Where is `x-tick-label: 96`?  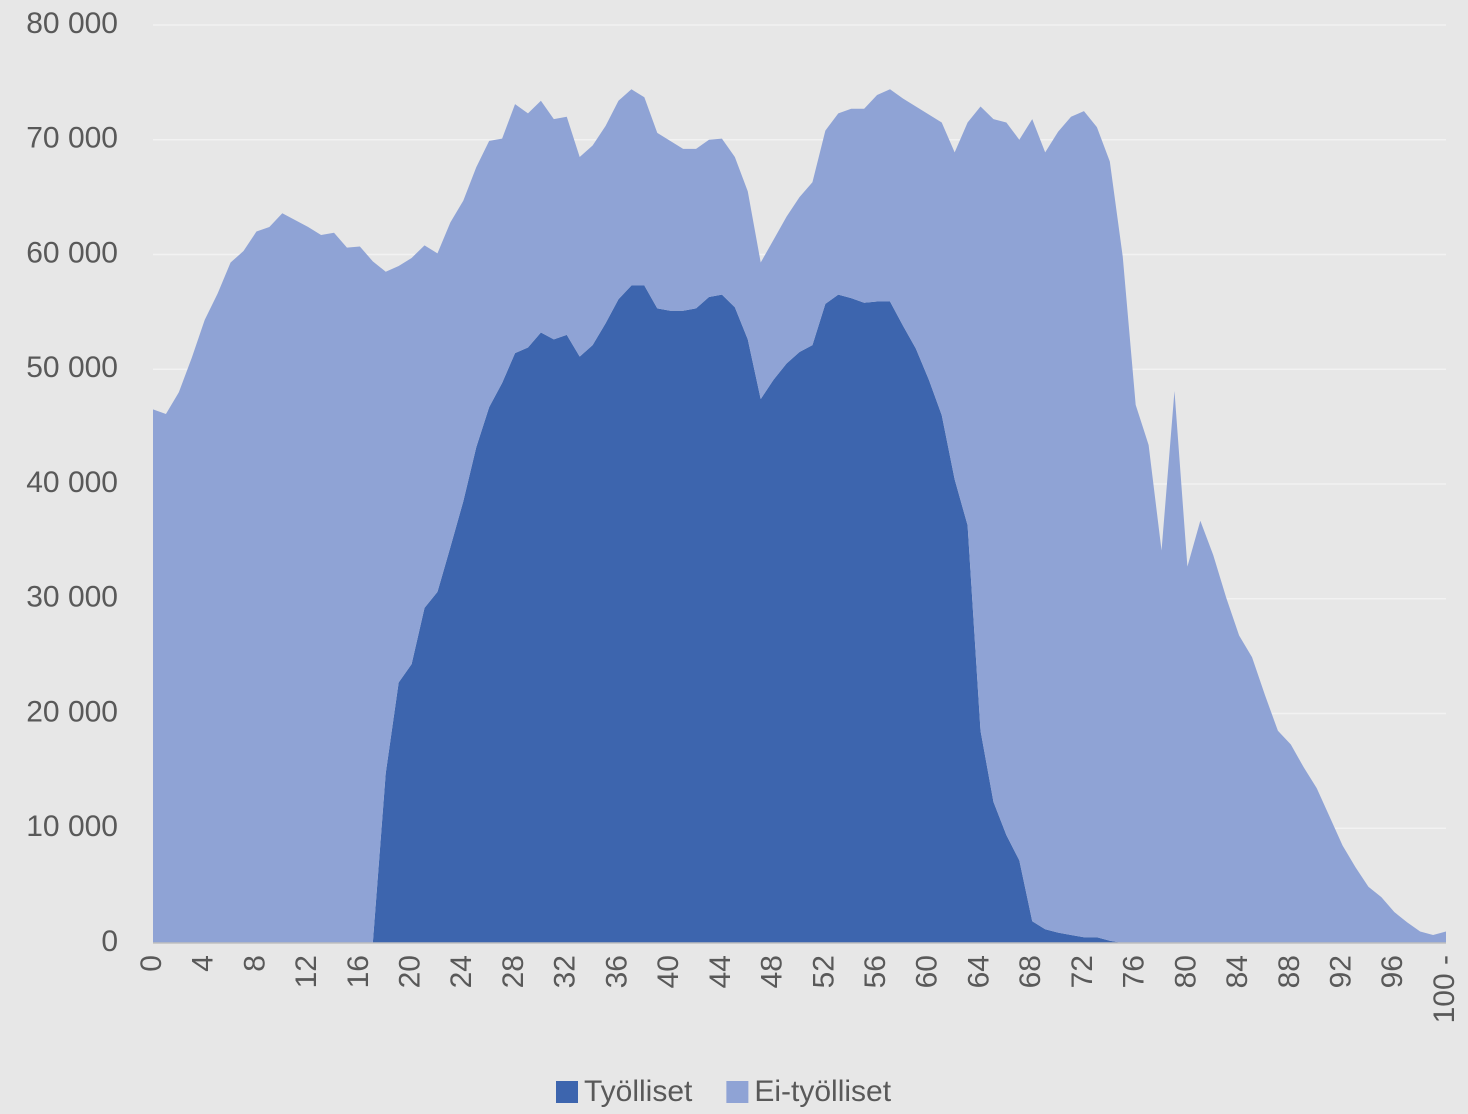 x-tick-label: 96 is located at coordinates (1392, 971).